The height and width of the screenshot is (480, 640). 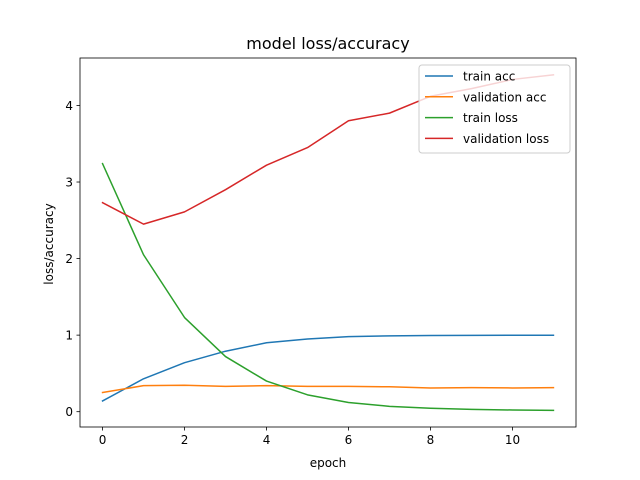 What do you see at coordinates (185, 440) in the screenshot?
I see `x-tick-label: 2` at bounding box center [185, 440].